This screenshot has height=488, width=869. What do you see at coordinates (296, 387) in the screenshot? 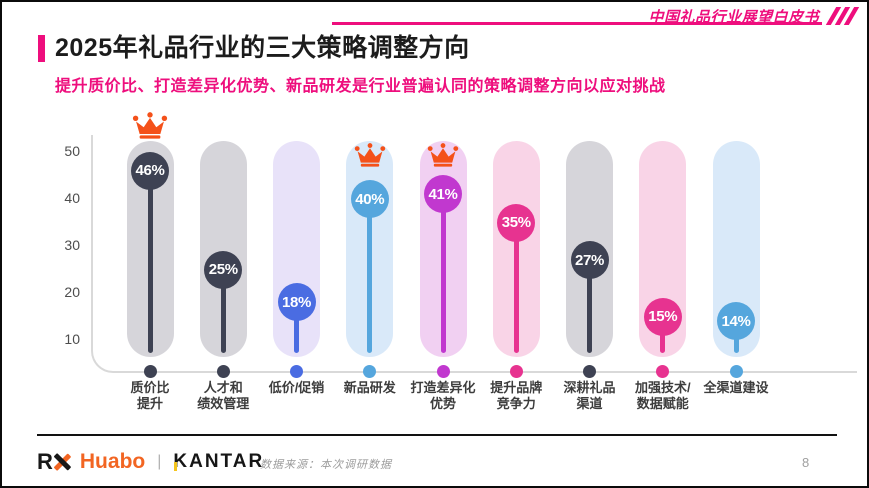
I see `category-label: 低价/促销` at bounding box center [296, 387].